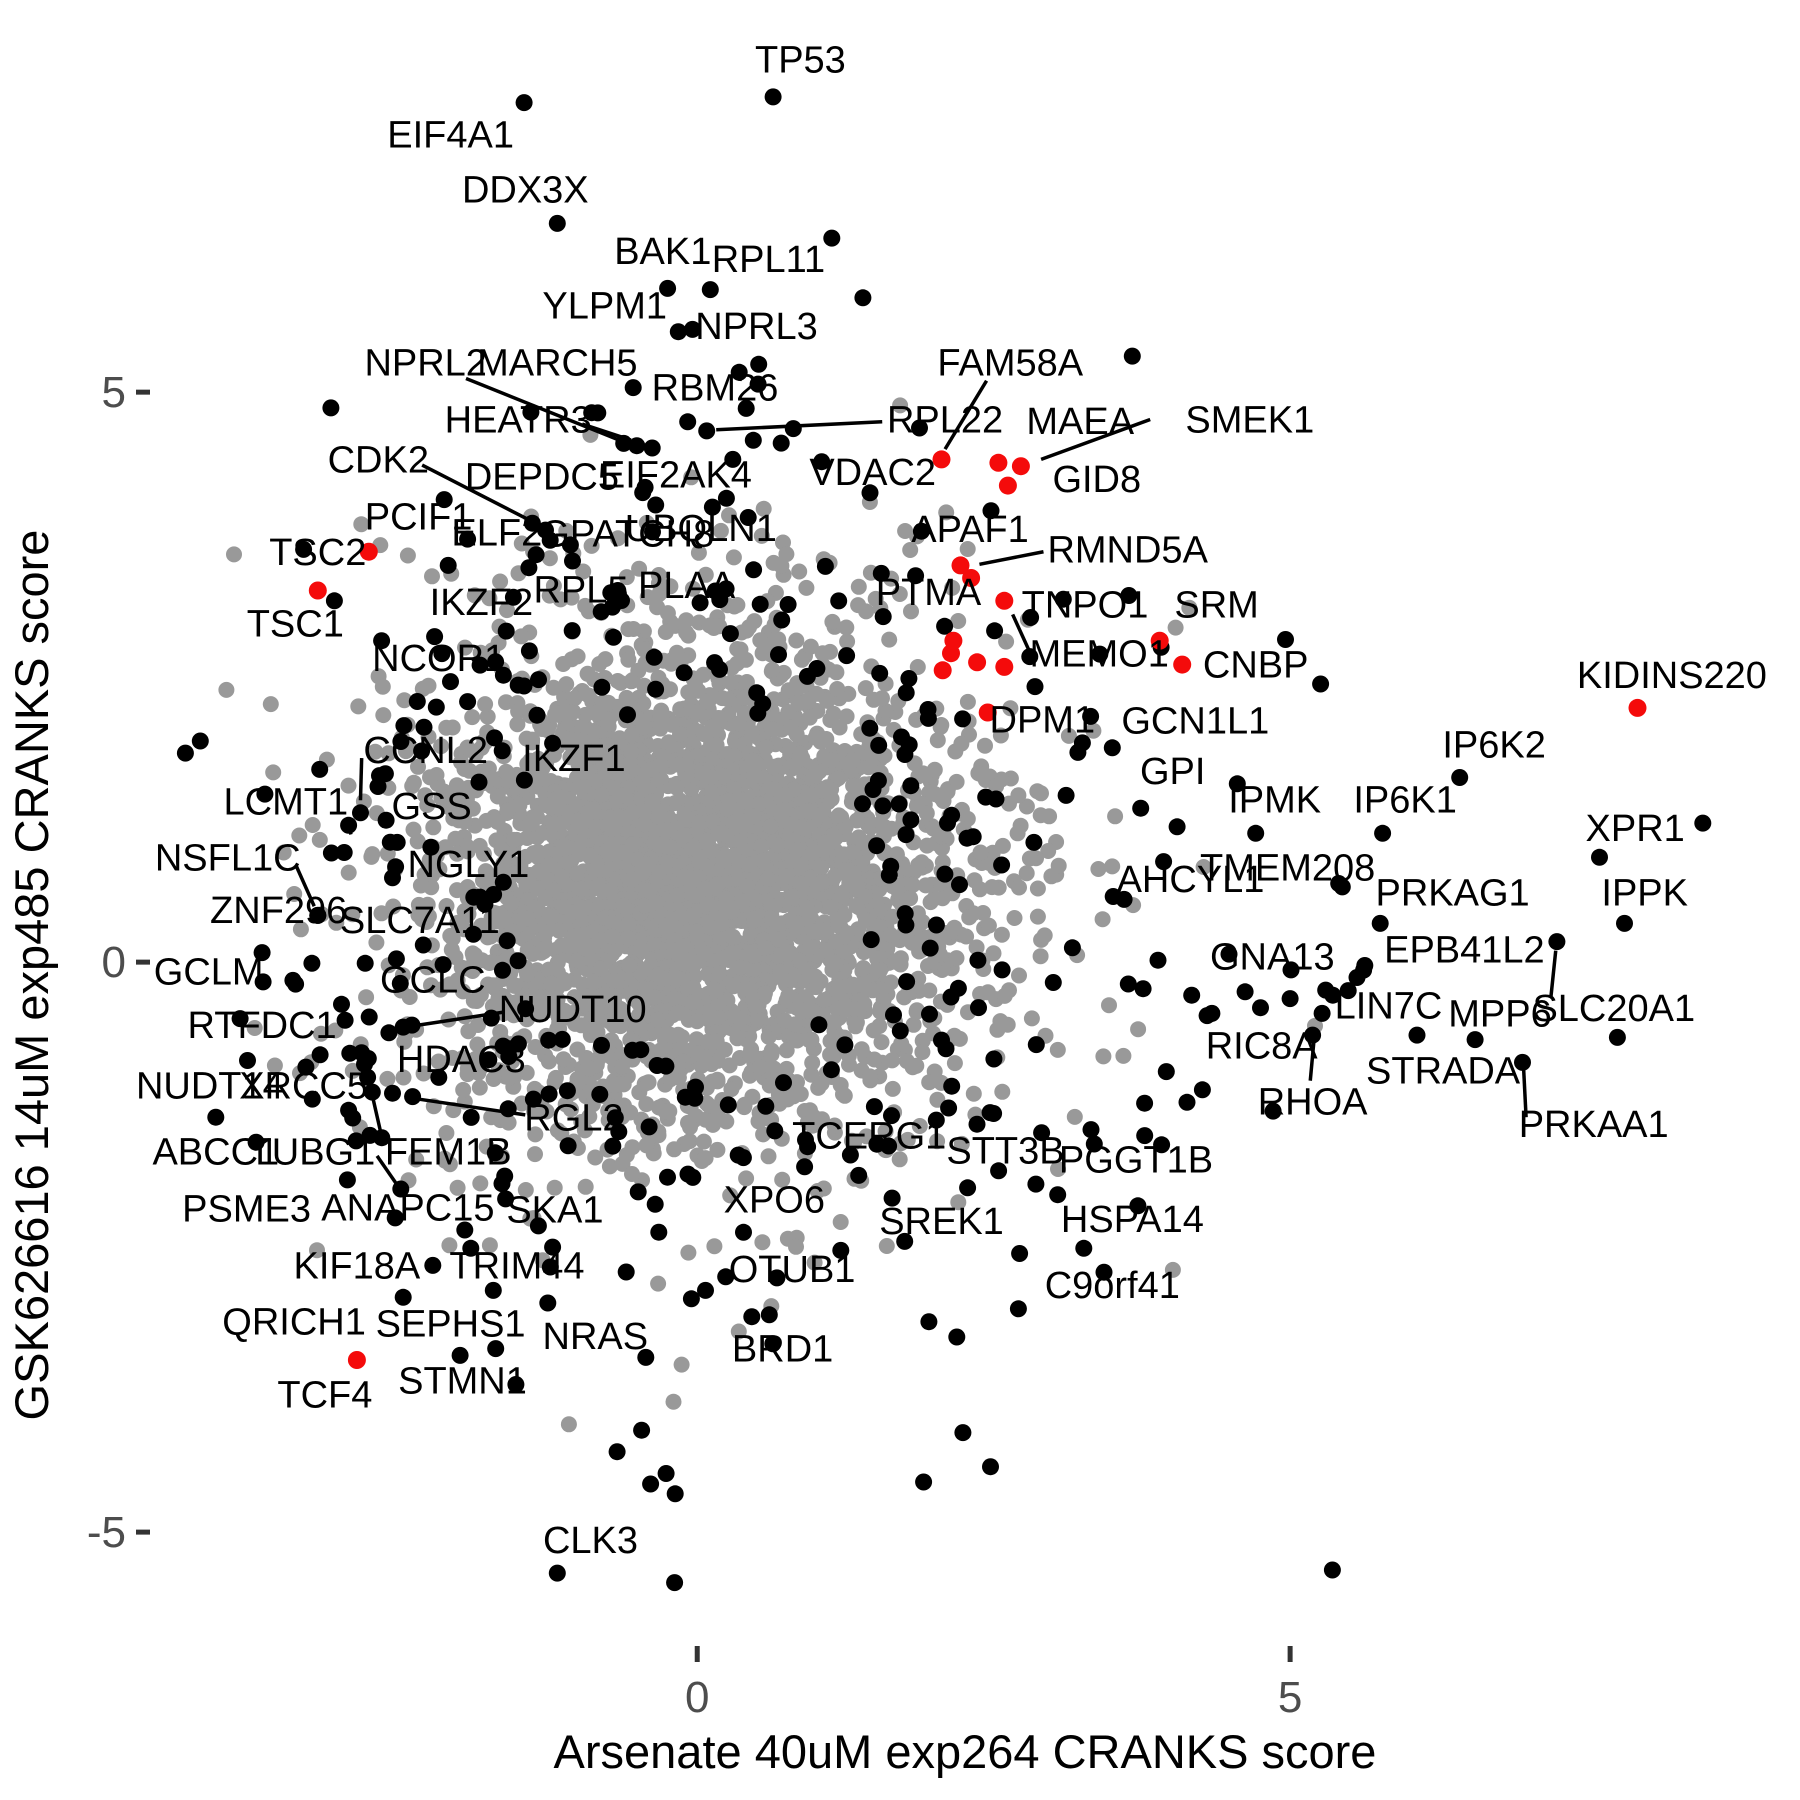 This screenshot has width=1800, height=1800. Describe the element at coordinates (941, 1222) in the screenshot. I see `gene-label: SREK1` at that location.